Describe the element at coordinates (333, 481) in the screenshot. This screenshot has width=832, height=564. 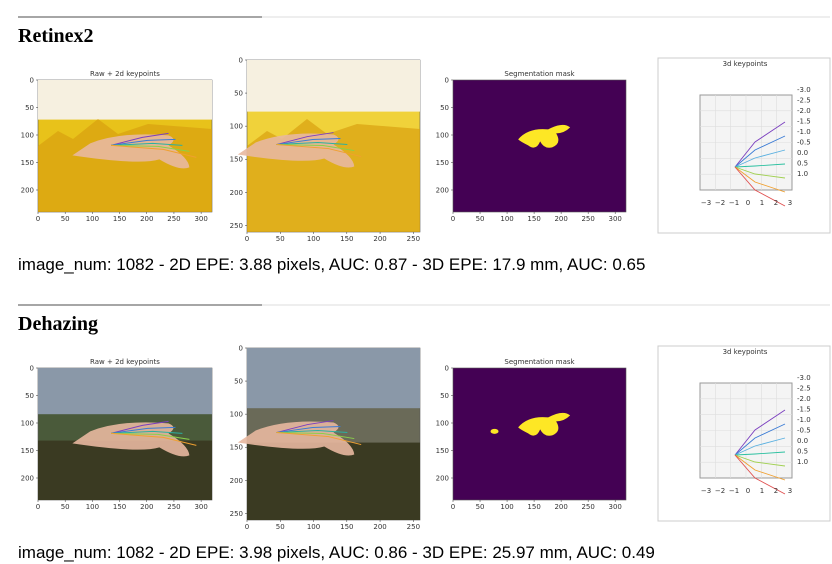
I see `forest` at that location.